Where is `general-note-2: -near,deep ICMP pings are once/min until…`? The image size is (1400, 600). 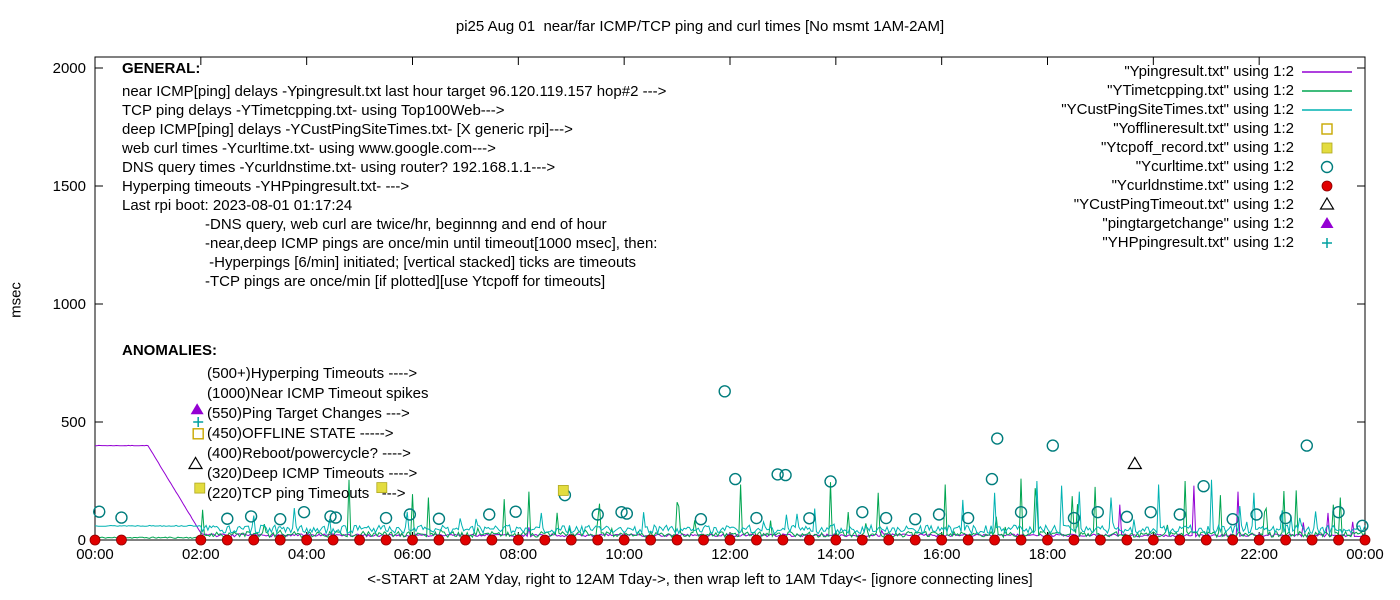
general-note-2: -near,deep ICMP pings are once/min until… is located at coordinates (431, 243).